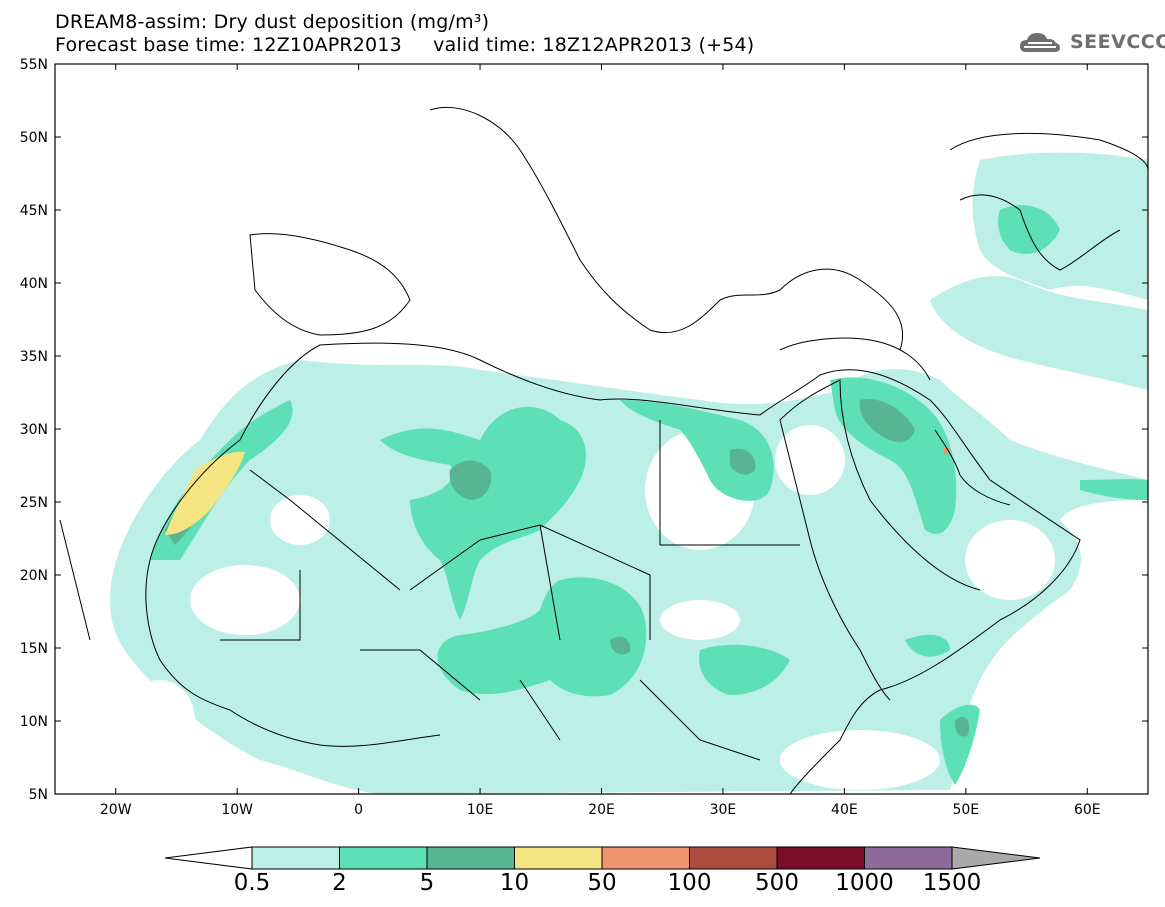 This screenshot has height=907, width=1165. Describe the element at coordinates (237, 810) in the screenshot. I see `lon-tick-label: 10W` at that location.